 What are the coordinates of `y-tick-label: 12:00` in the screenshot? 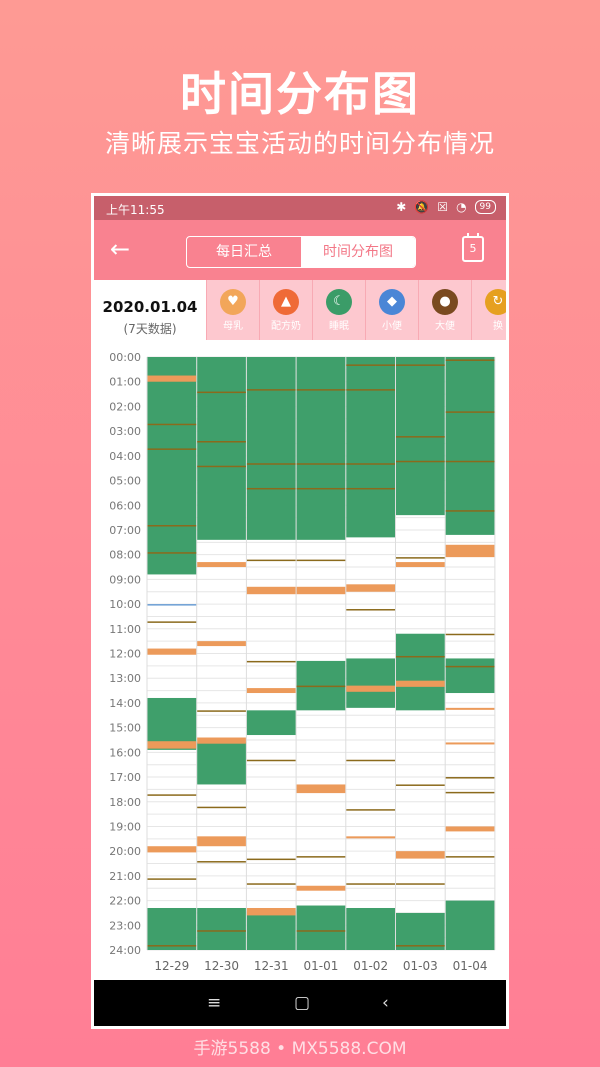 It's located at (125, 654).